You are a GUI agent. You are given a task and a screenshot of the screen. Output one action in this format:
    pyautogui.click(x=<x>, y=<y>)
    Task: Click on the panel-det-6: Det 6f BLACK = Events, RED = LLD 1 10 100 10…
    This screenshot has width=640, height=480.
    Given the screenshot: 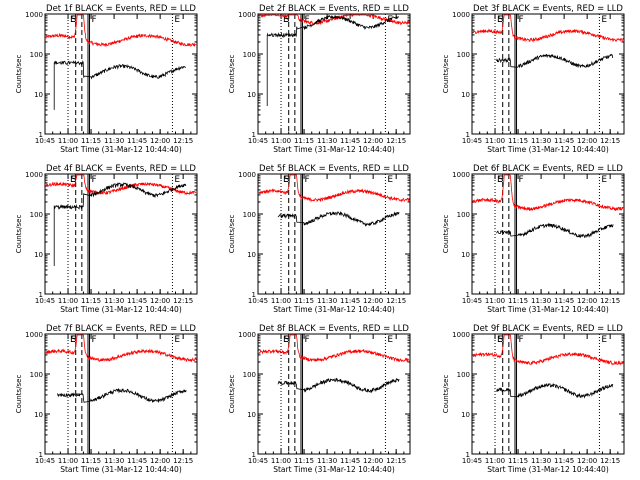 What is the action you would take?
    pyautogui.click(x=533, y=239)
    